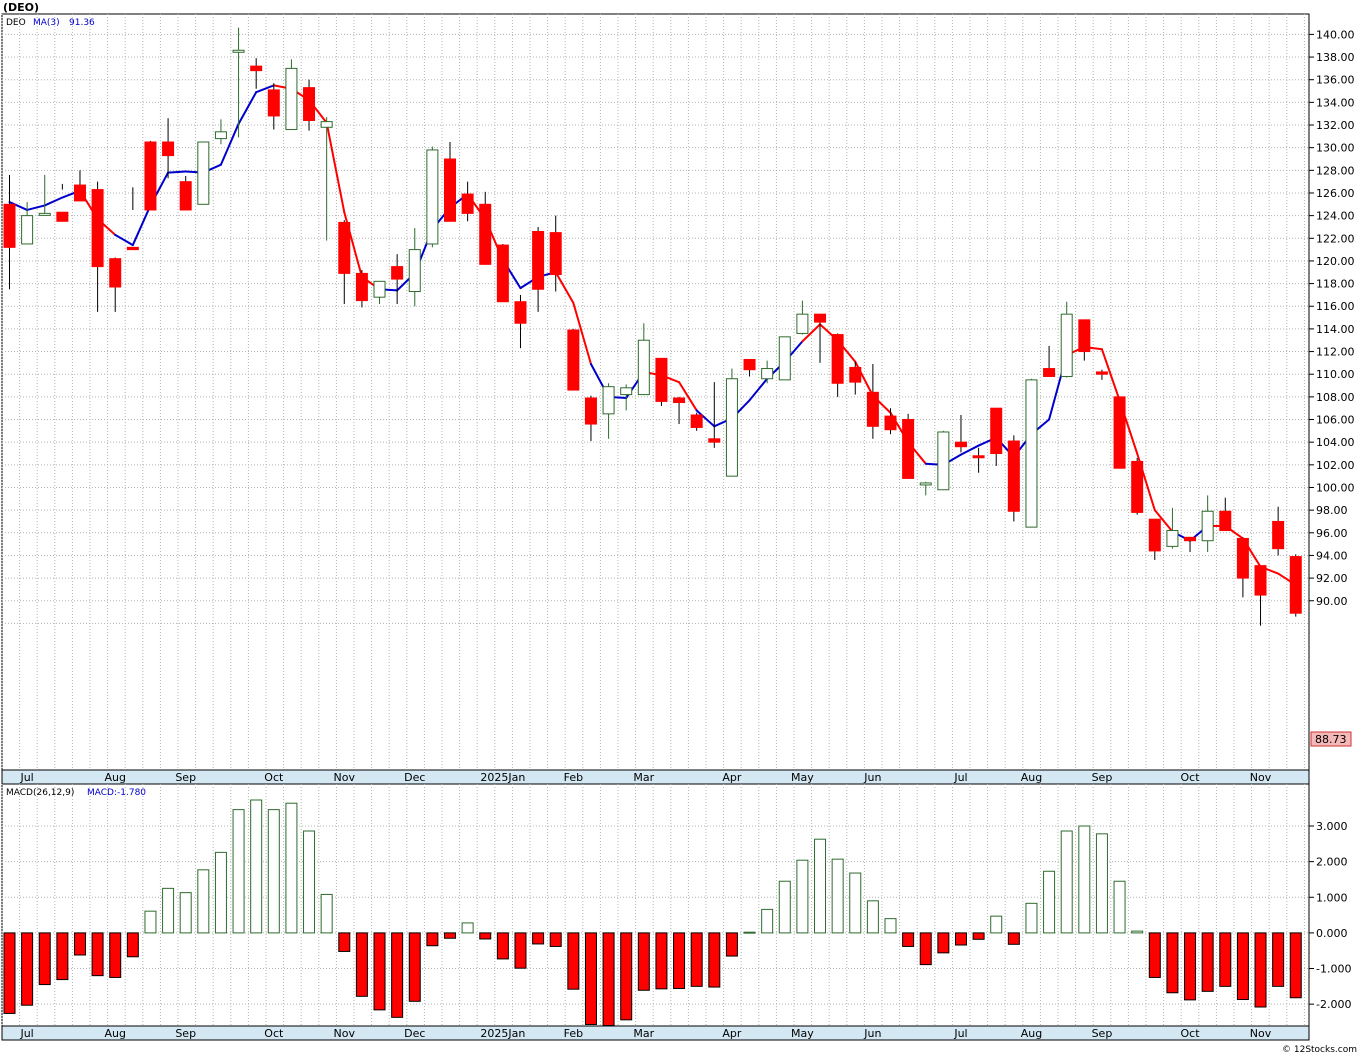 This screenshot has height=1056, width=1360. Describe the element at coordinates (960, 1033) in the screenshot. I see `macd-month-label: Jul` at that location.